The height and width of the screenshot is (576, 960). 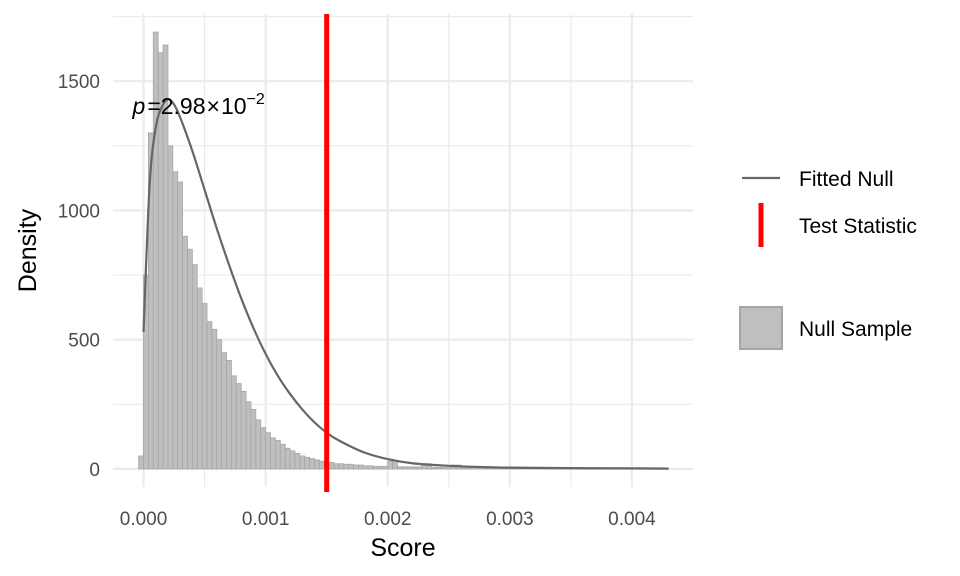 What do you see at coordinates (846, 179) in the screenshot?
I see `legend-label-fitted-null: Fitted Null` at bounding box center [846, 179].